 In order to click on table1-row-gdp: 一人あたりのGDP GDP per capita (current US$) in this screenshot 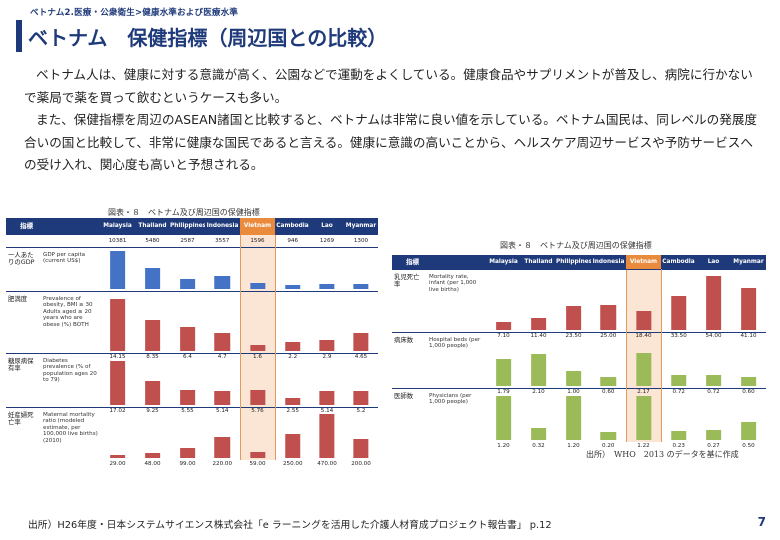, I will do `click(192, 268)`.